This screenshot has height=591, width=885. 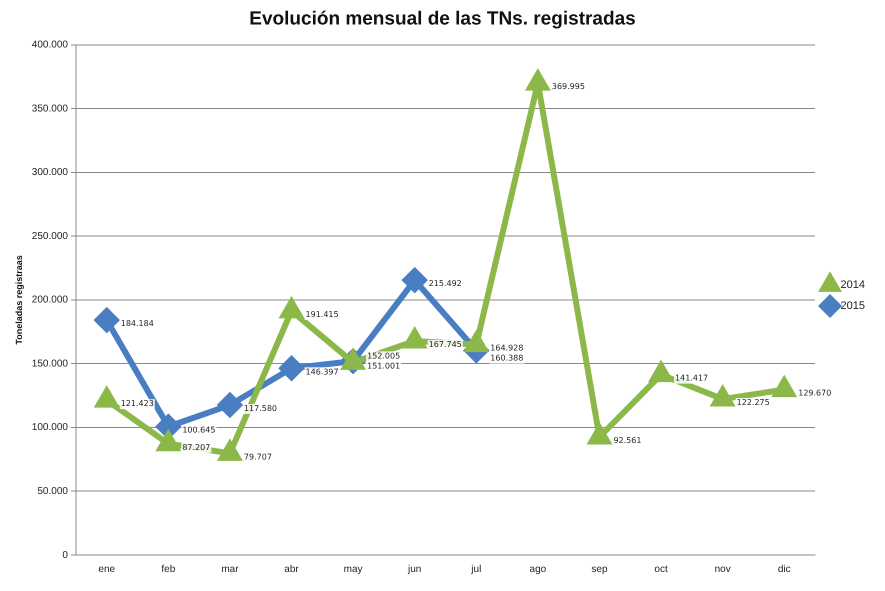 I want to click on x-tick-label: ago, so click(x=538, y=569).